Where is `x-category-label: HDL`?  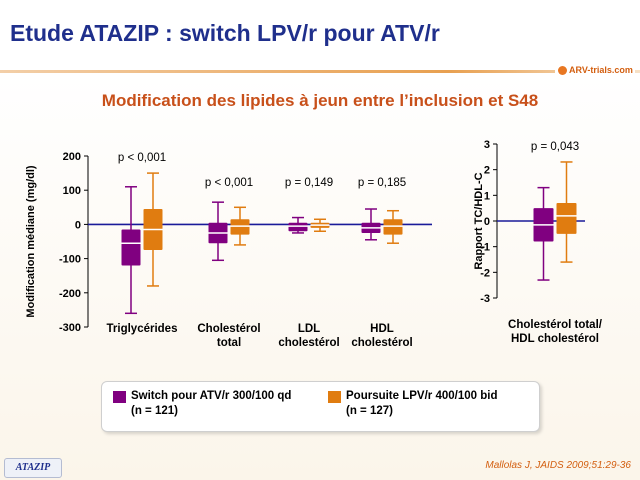 x-category-label: HDL is located at coordinates (382, 329).